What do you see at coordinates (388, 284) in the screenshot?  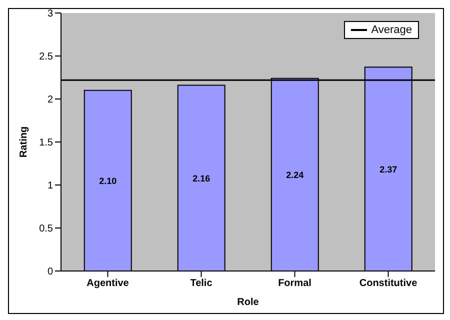 I see `x-tick-label: Constitutive` at bounding box center [388, 284].